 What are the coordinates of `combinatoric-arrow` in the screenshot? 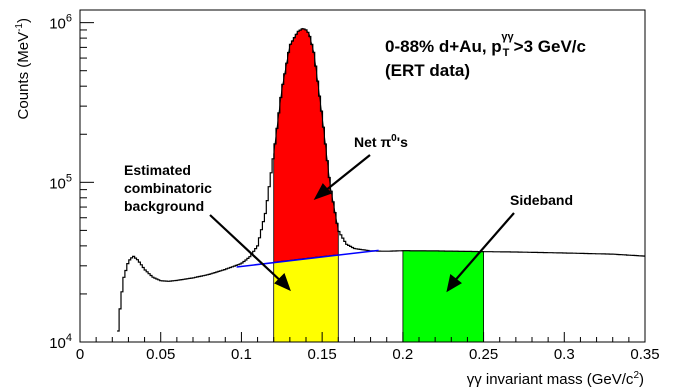 It's located at (247, 249).